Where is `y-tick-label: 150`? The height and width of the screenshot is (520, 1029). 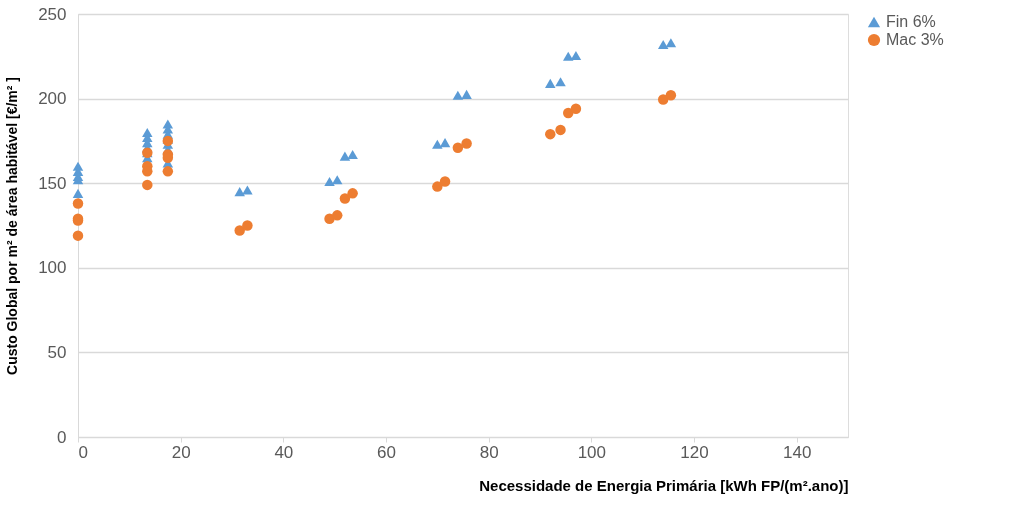 y-tick-label: 150 is located at coordinates (52, 183).